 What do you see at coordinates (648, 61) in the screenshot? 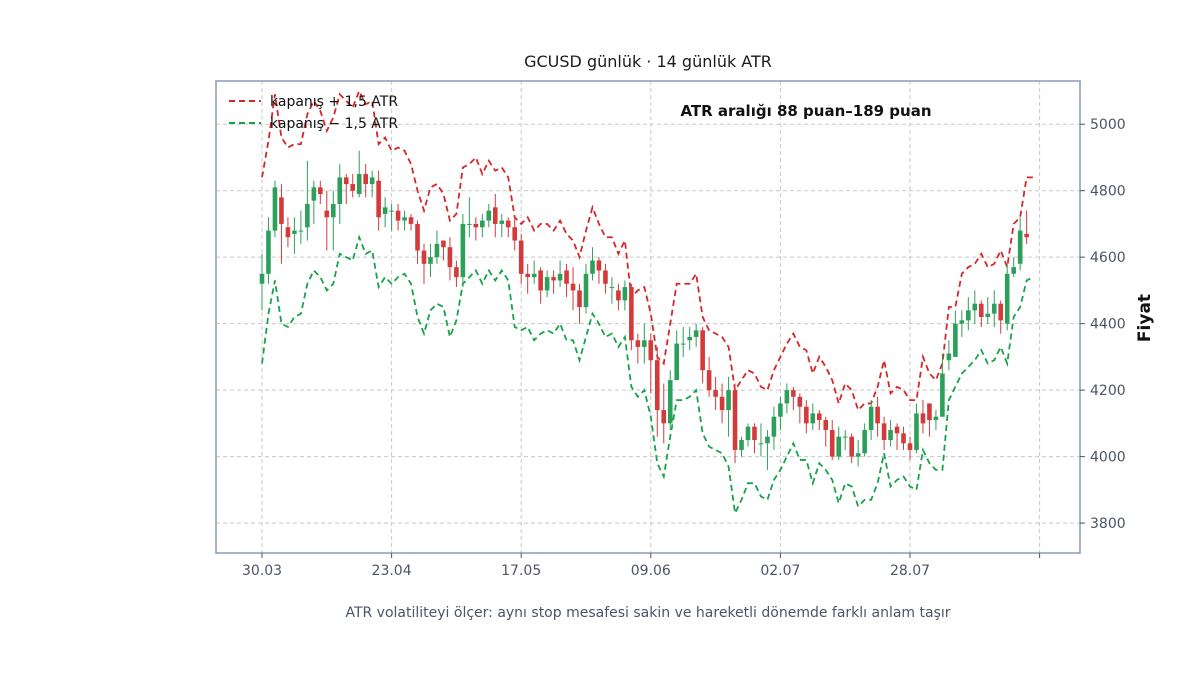
I see `chart-title: GCUSD günlük · 14 günlük ATR` at bounding box center [648, 61].